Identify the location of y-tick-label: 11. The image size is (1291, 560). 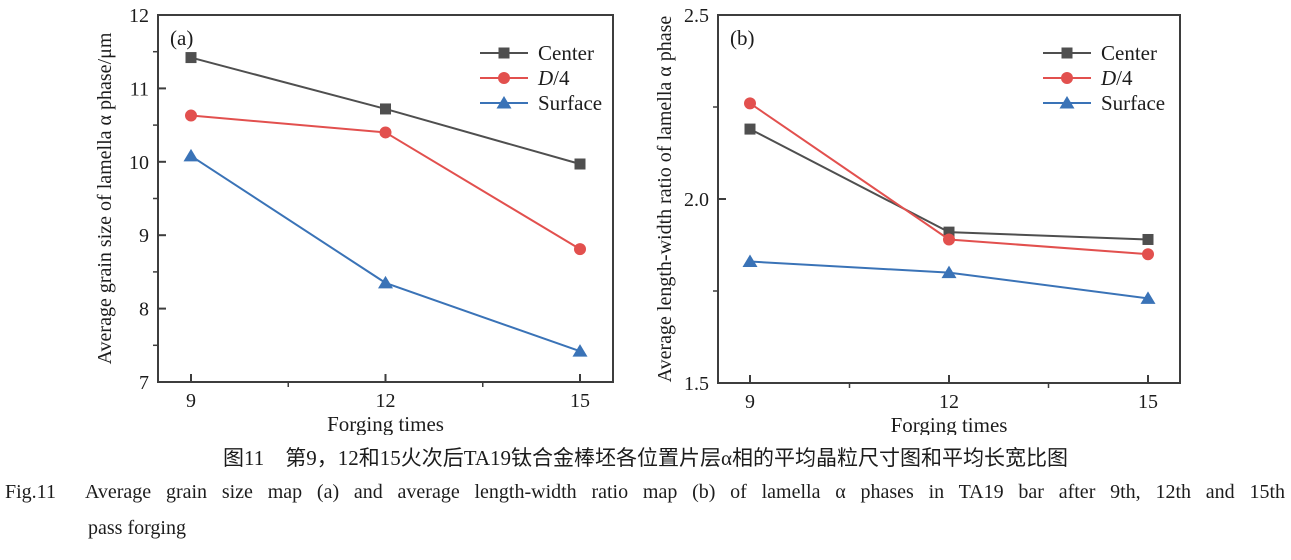
(139, 89).